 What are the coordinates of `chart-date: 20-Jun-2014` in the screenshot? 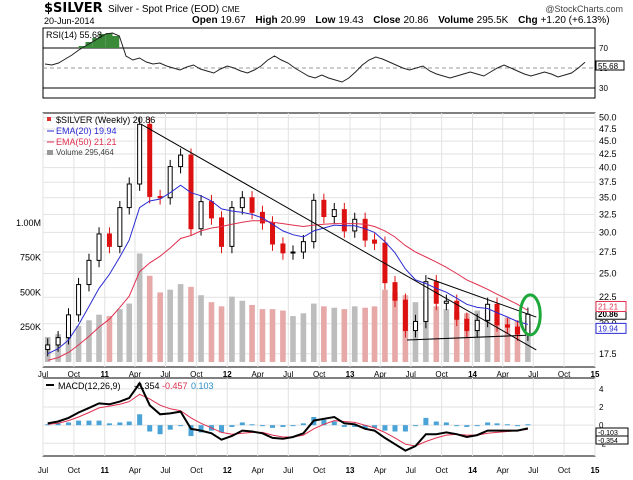 It's located at (69, 21).